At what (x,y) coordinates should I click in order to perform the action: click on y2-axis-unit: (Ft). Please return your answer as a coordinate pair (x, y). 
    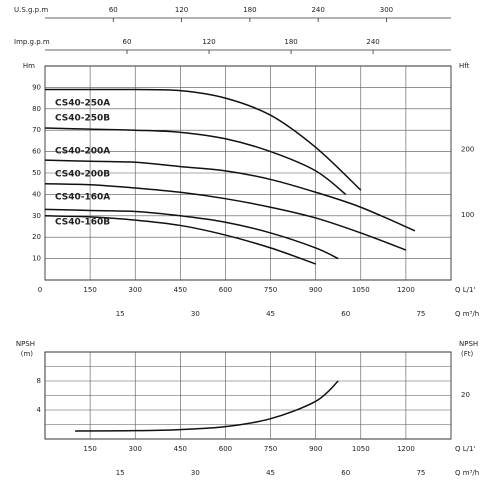
    Looking at the image, I should click on (467, 354).